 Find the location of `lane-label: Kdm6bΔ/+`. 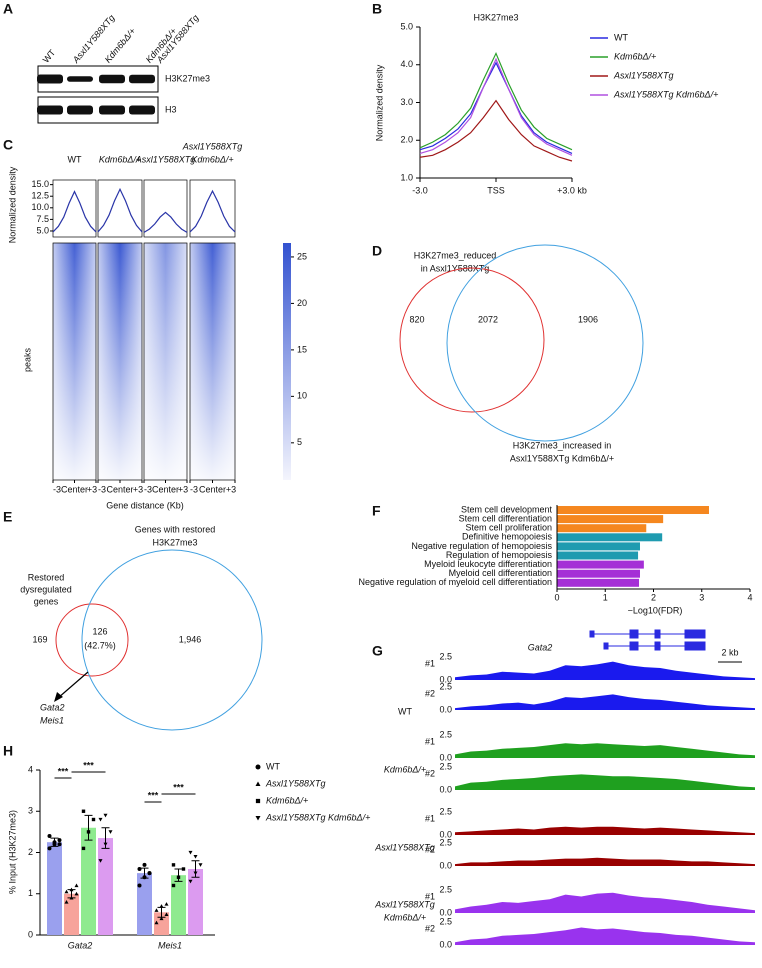

lane-label: Kdm6bΔ/+ is located at coordinates (120, 45).